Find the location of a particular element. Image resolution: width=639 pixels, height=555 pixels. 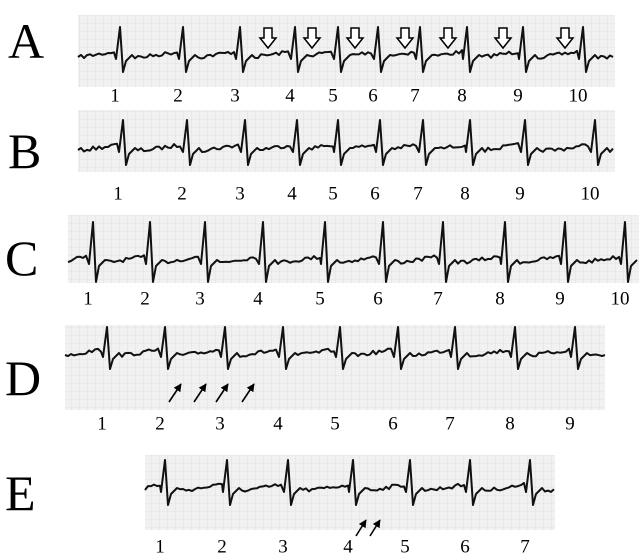

panel-label: E is located at coordinates (20, 493).